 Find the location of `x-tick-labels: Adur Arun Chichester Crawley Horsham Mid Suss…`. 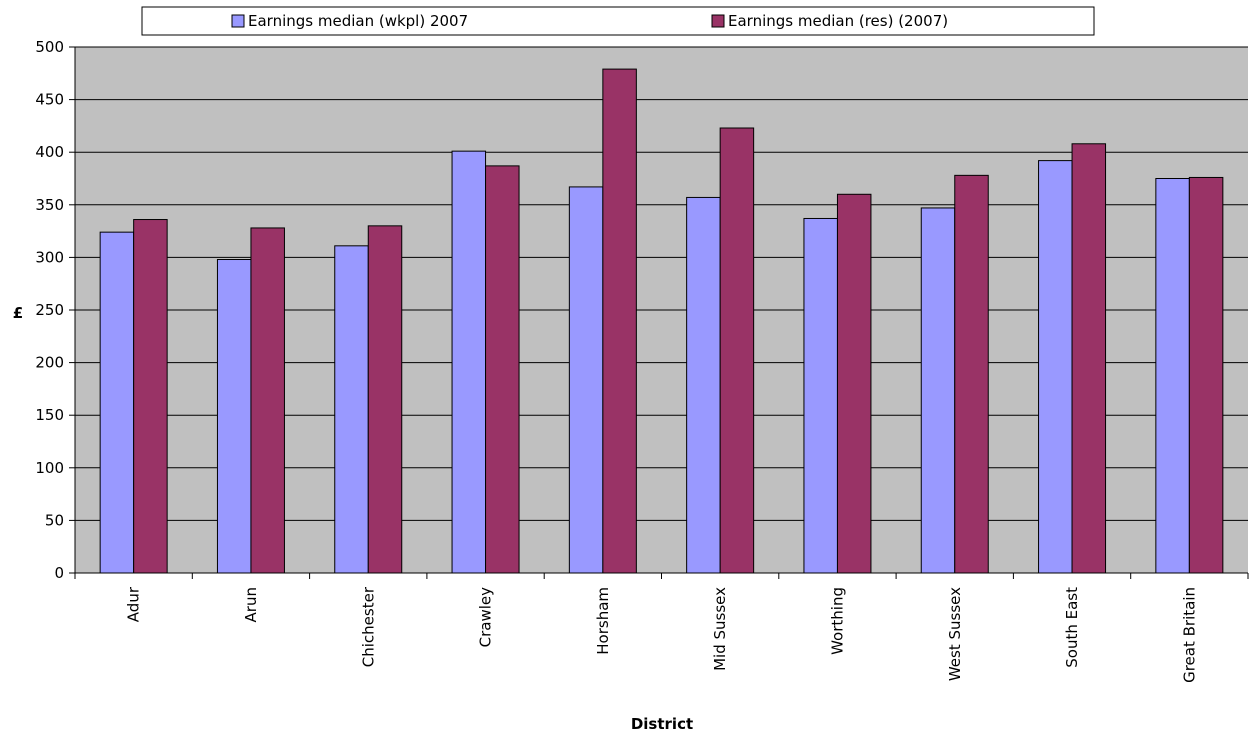

x-tick-labels: Adur Arun Chichester Crawley Horsham Mid Suss… is located at coordinates (662, 634).